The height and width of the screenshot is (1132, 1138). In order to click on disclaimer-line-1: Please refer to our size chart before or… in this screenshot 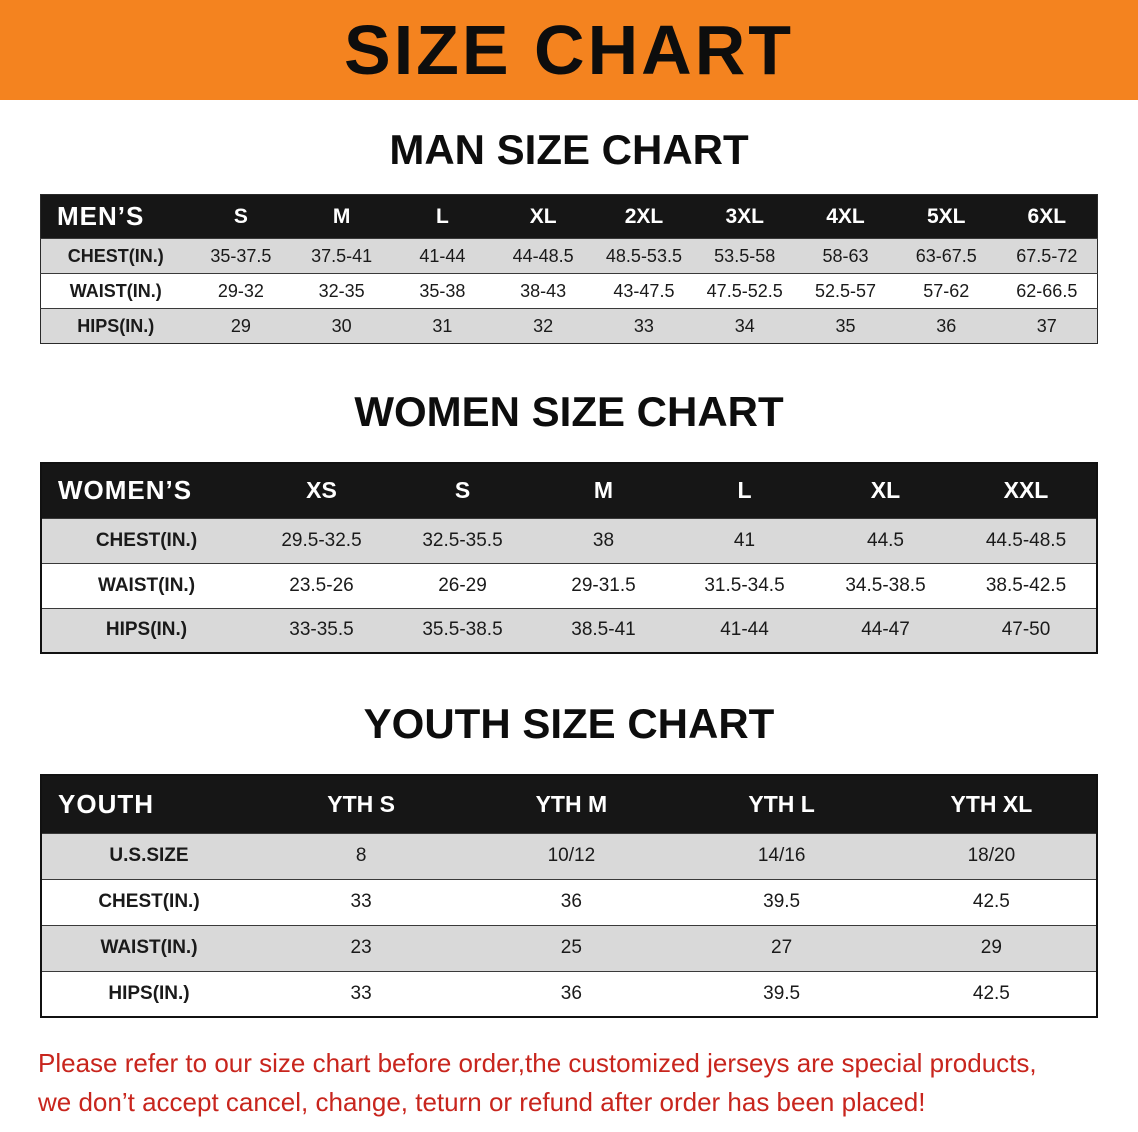, I will do `click(537, 1063)`.